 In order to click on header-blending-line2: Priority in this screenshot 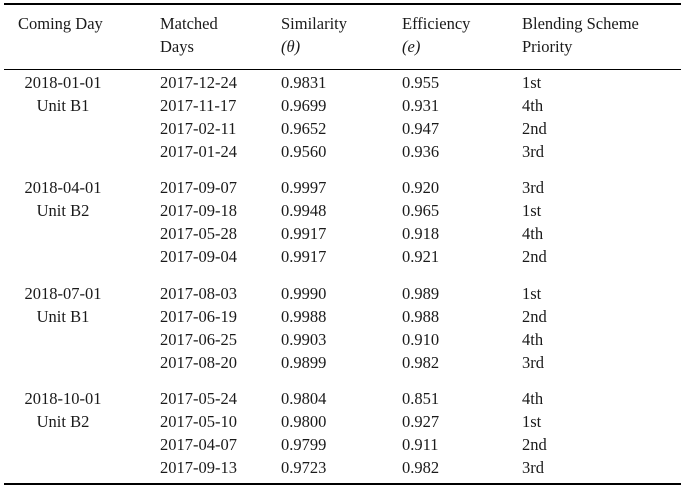, I will do `click(547, 46)`.